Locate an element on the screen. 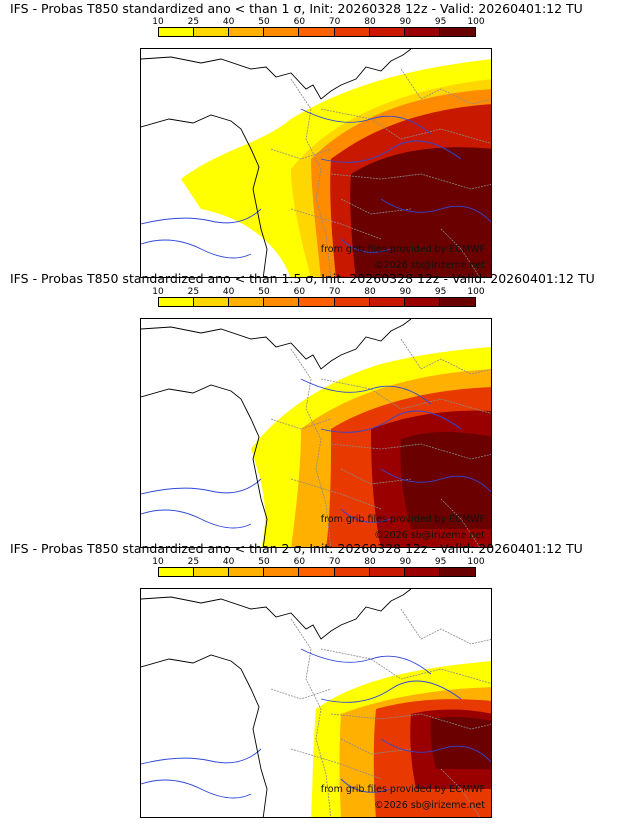 The width and height of the screenshot is (630, 828). colorbar-tick-label: 50 is located at coordinates (264, 22).